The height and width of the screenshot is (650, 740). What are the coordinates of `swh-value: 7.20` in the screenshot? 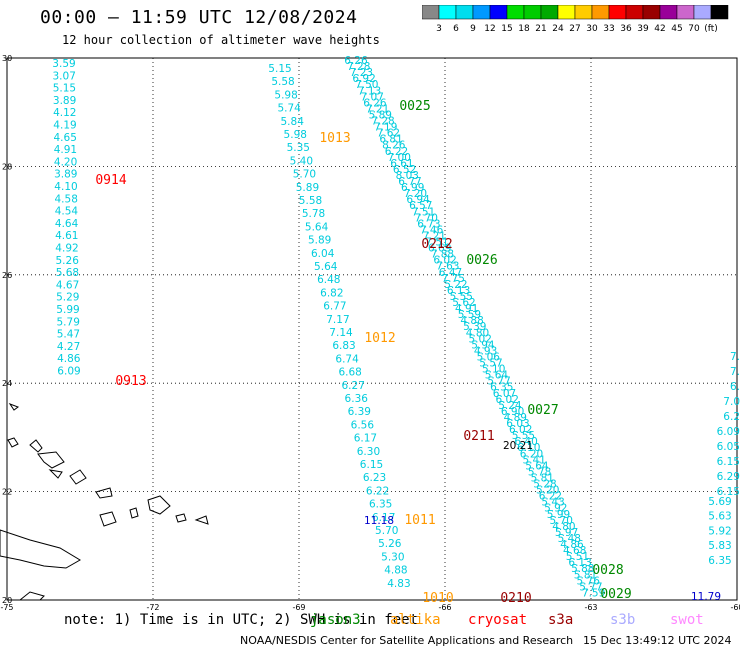 It's located at (415, 194).